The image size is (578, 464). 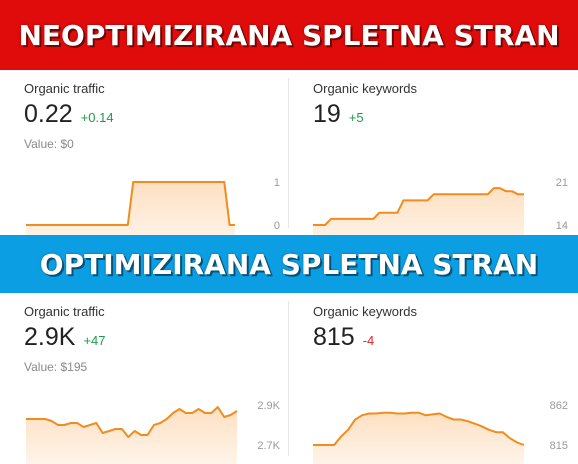 What do you see at coordinates (268, 406) in the screenshot?
I see `y-tick-label: 2.9K` at bounding box center [268, 406].